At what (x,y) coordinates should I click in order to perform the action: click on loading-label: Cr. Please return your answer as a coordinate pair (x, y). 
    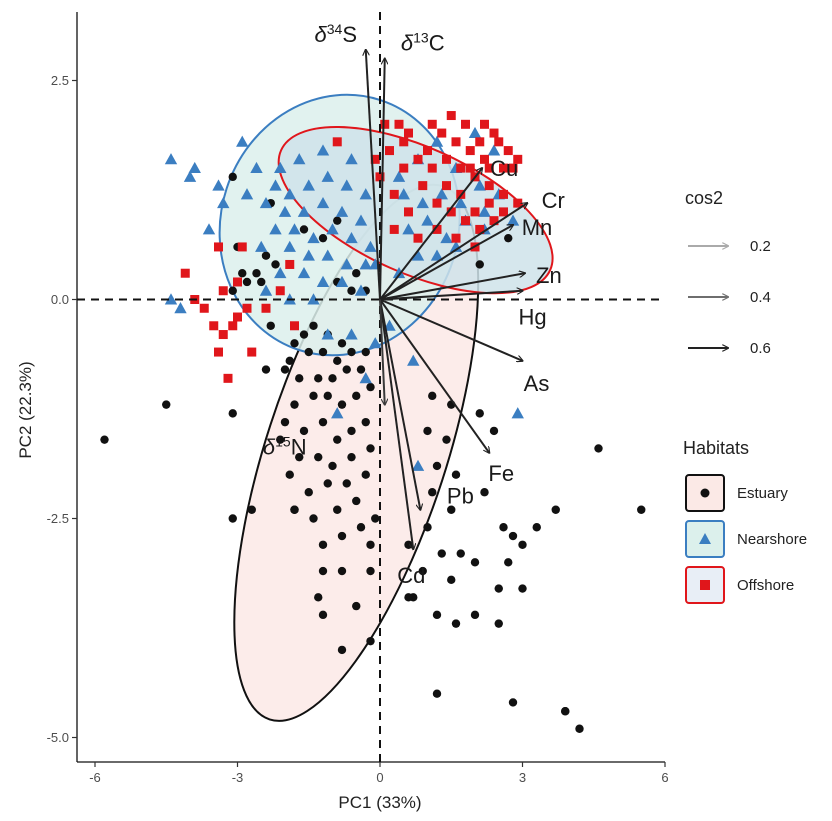
    Looking at the image, I should click on (553, 200).